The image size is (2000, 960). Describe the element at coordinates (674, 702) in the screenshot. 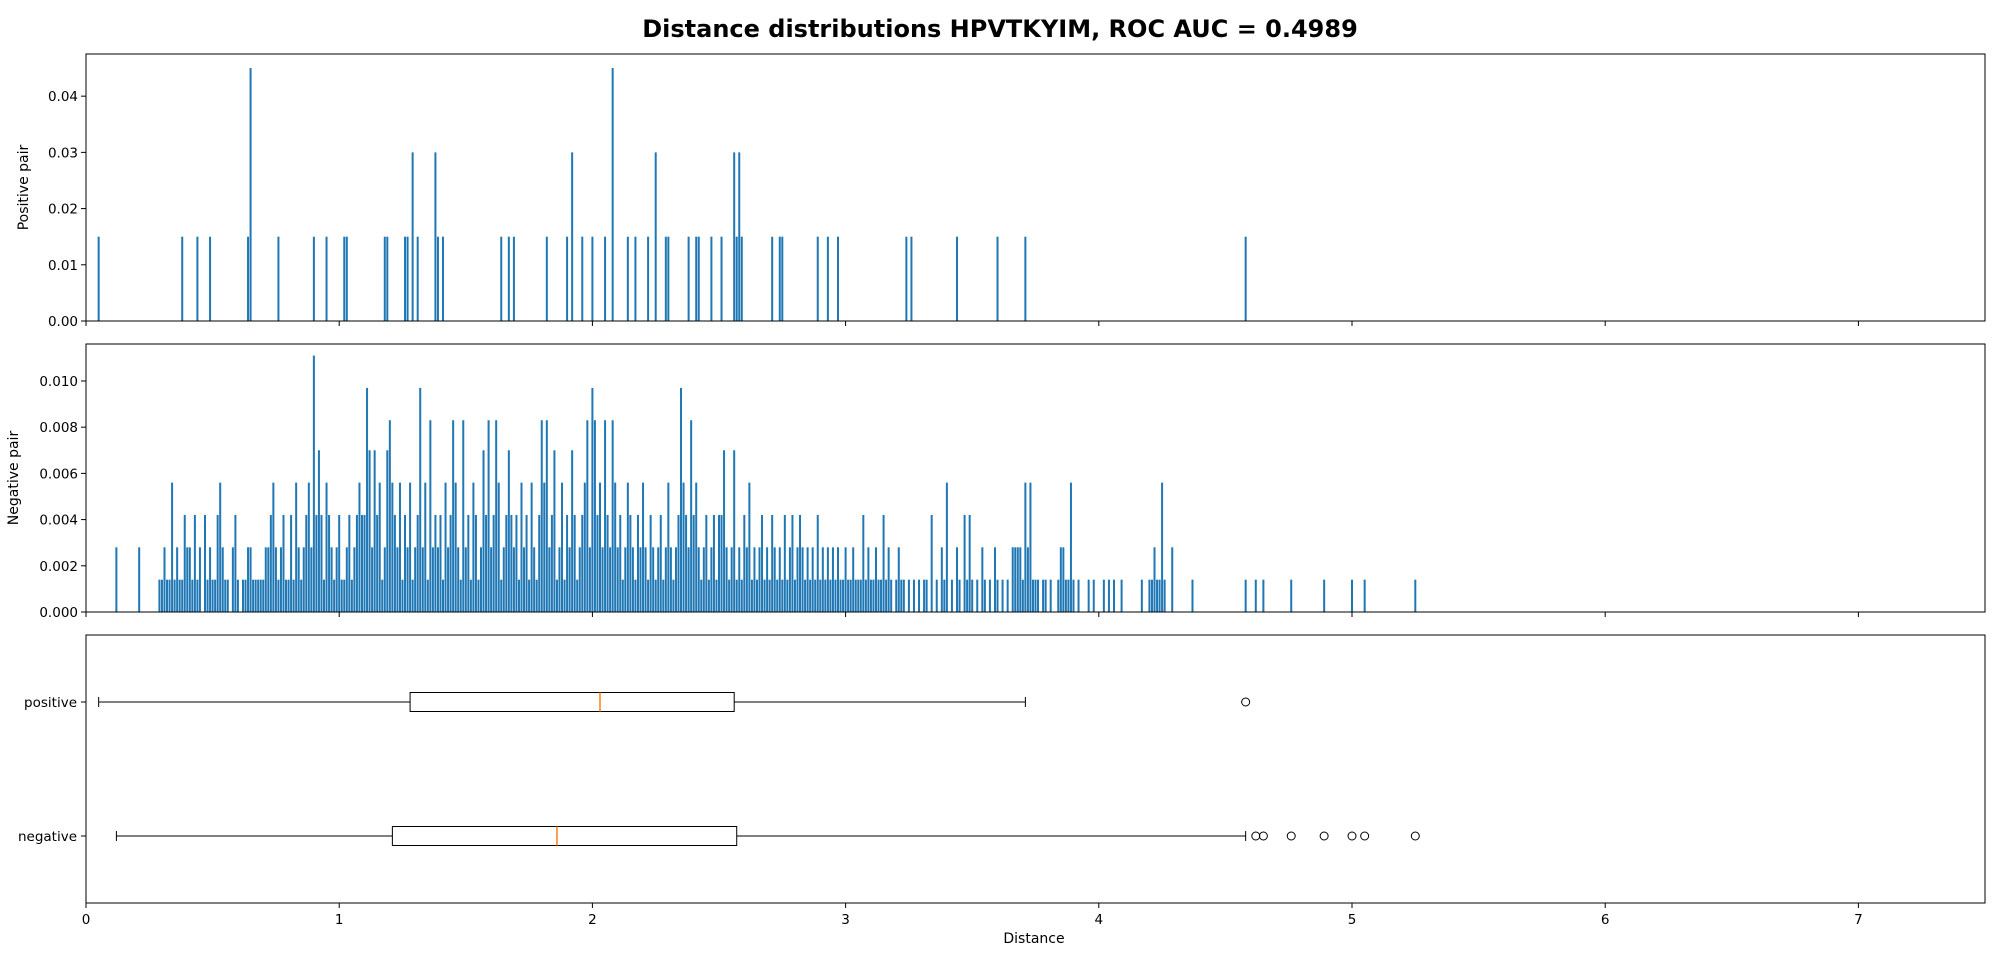

I see `box-positive` at that location.